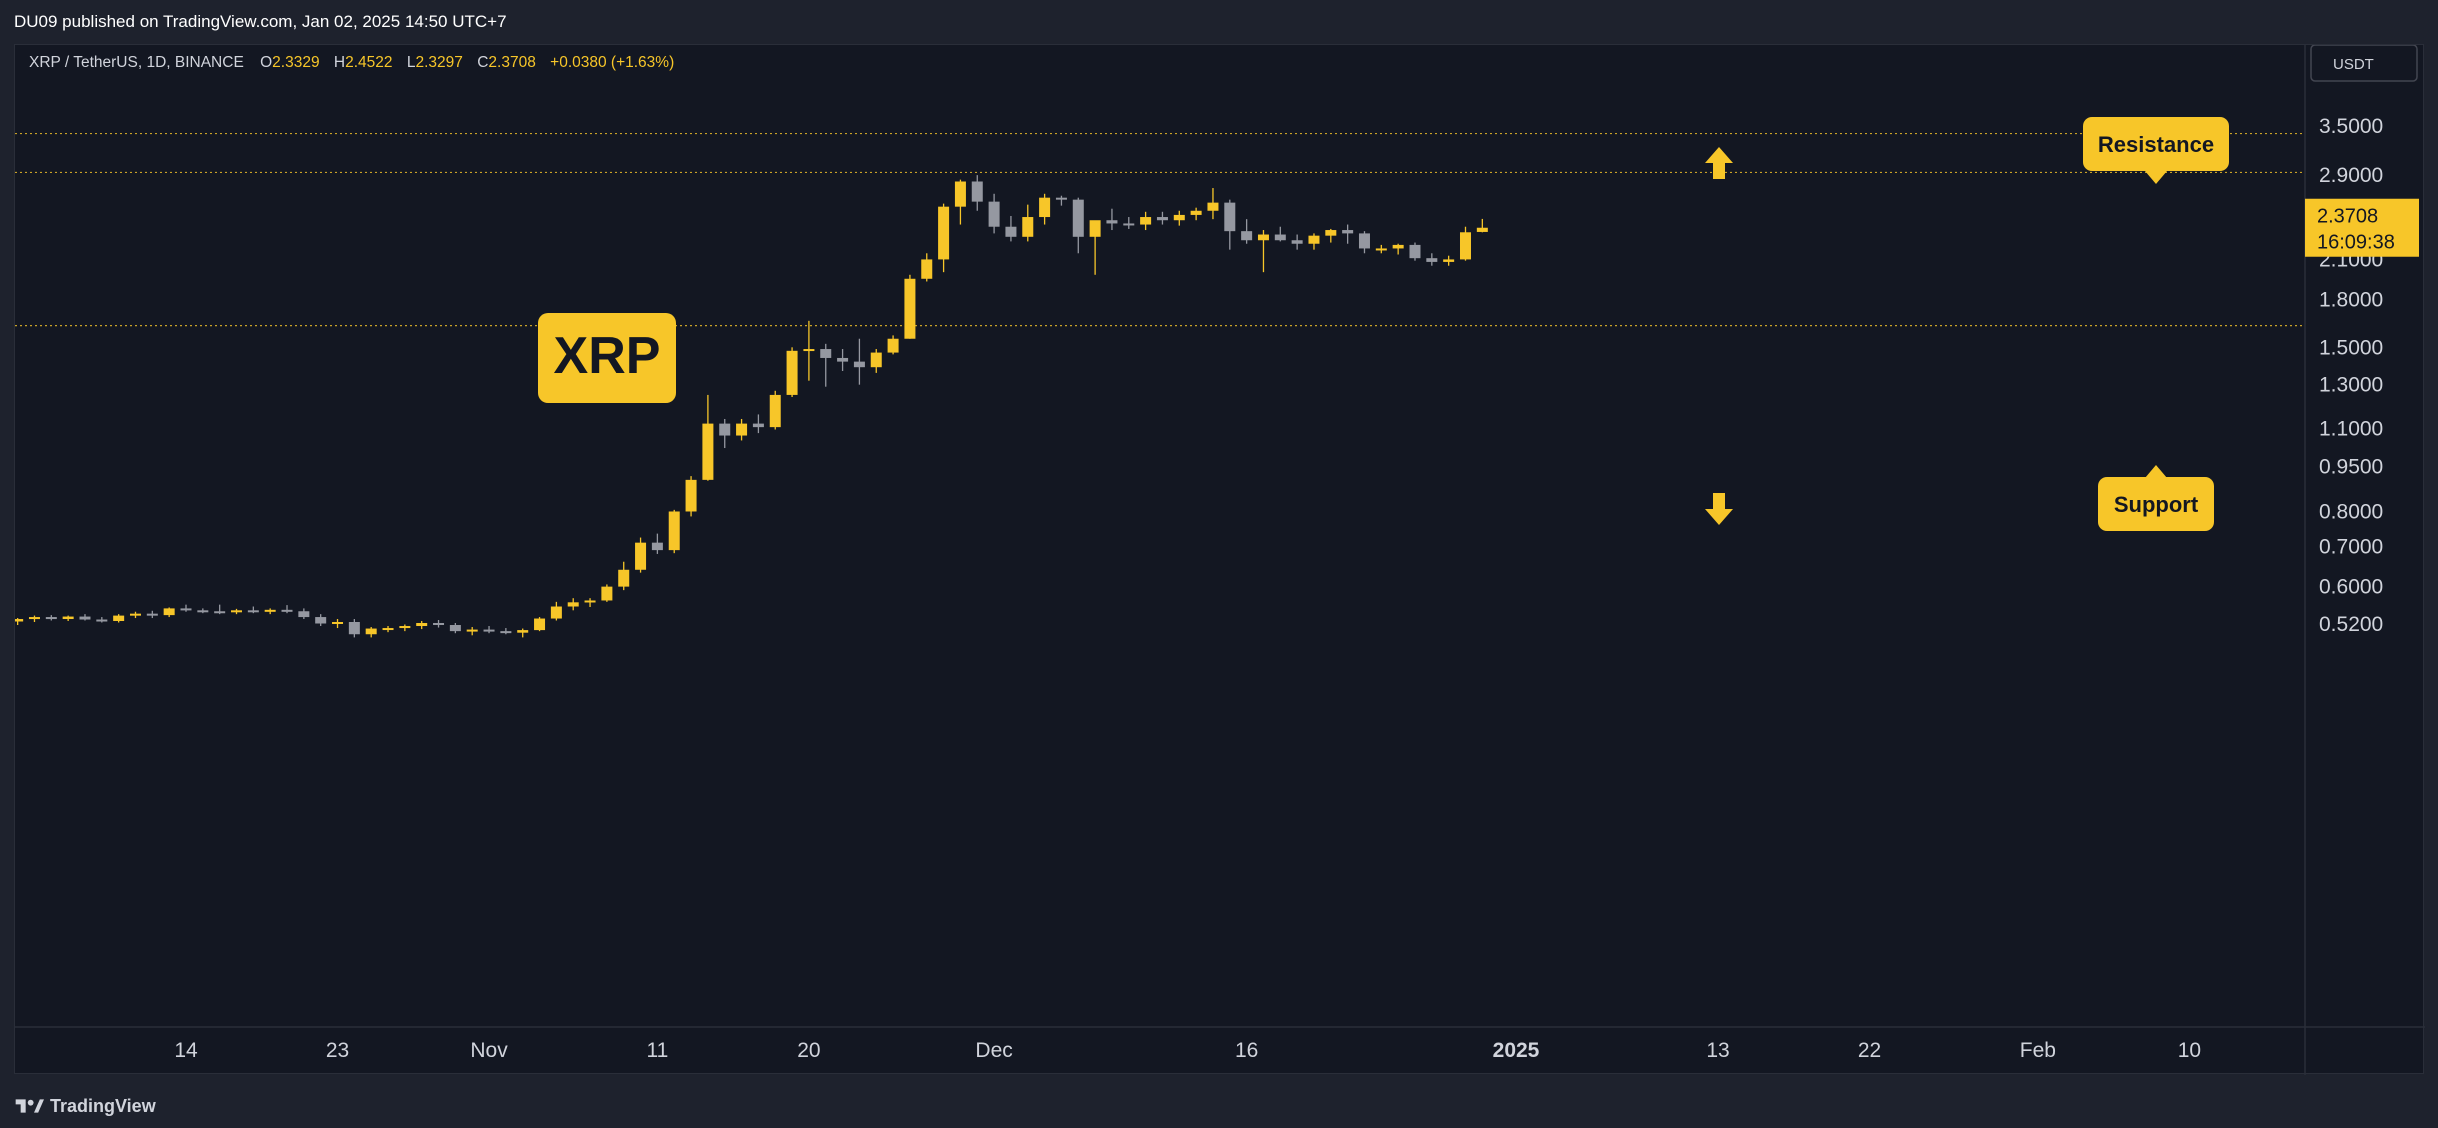 The height and width of the screenshot is (1128, 2438). What do you see at coordinates (438, 62) in the screenshot?
I see `legend-low: 2.3297` at bounding box center [438, 62].